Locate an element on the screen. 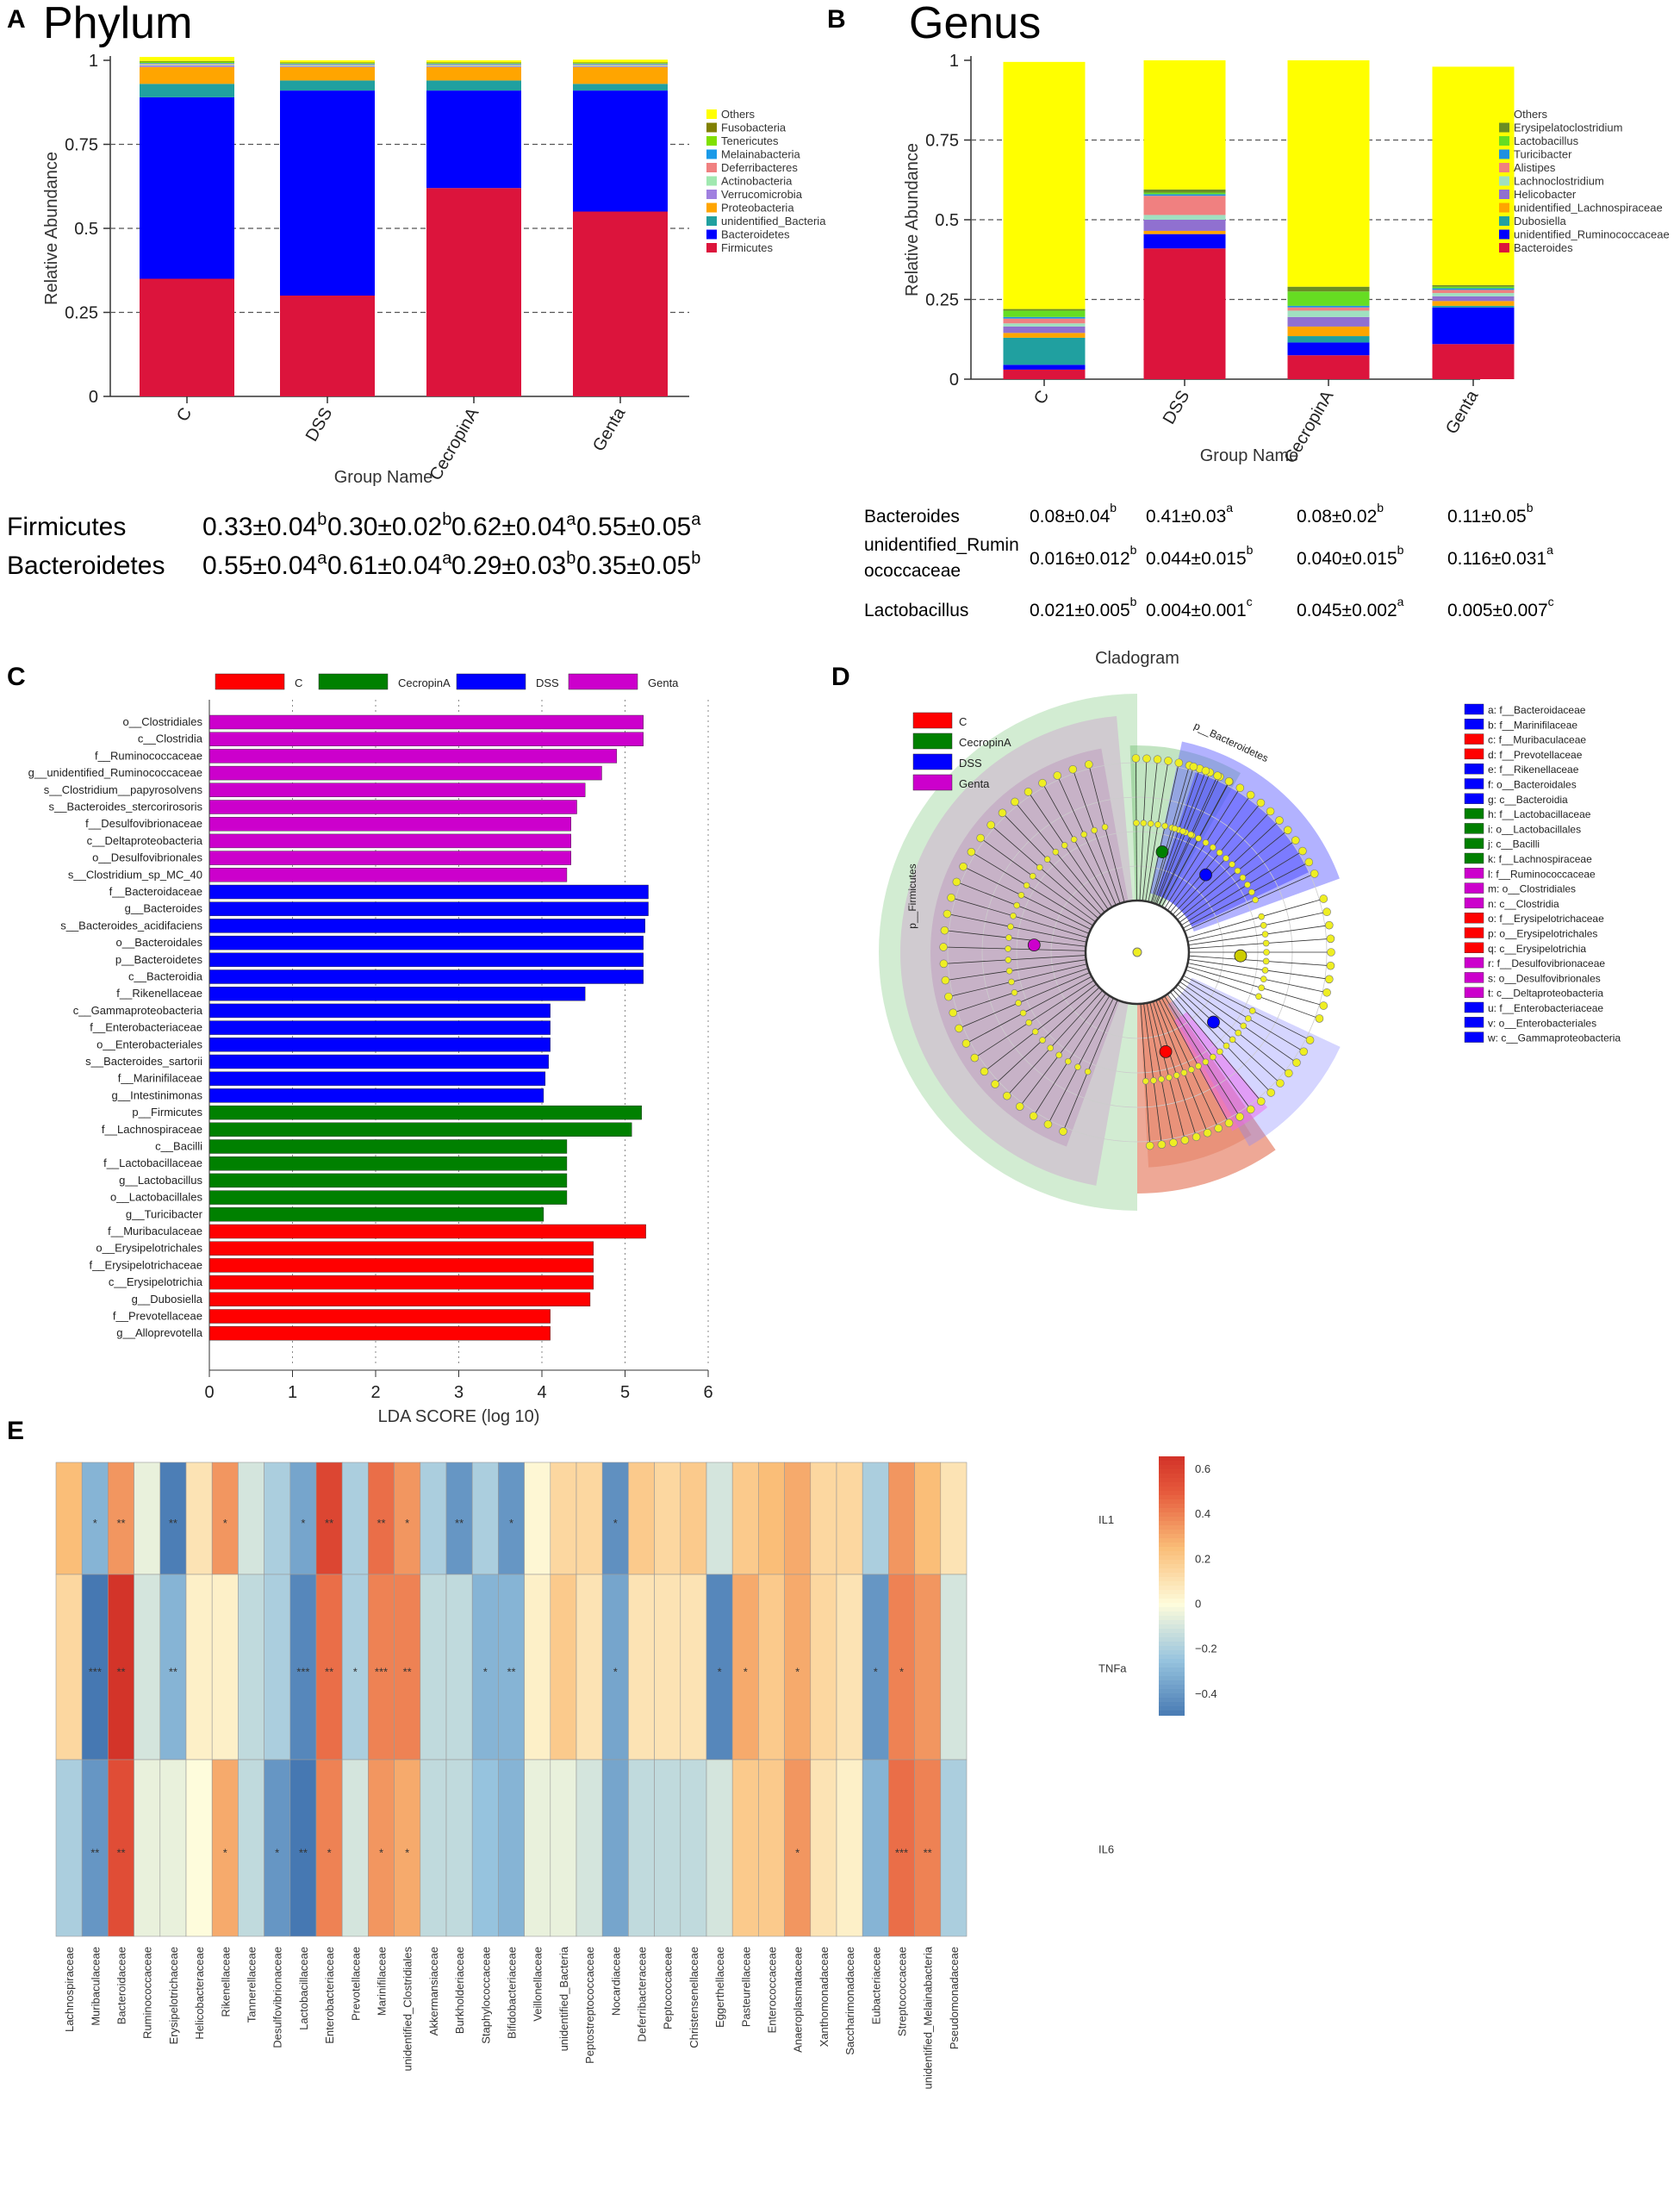 The height and width of the screenshot is (2194, 1680). bar-segment-Fusobacteria is located at coordinates (187, 61).